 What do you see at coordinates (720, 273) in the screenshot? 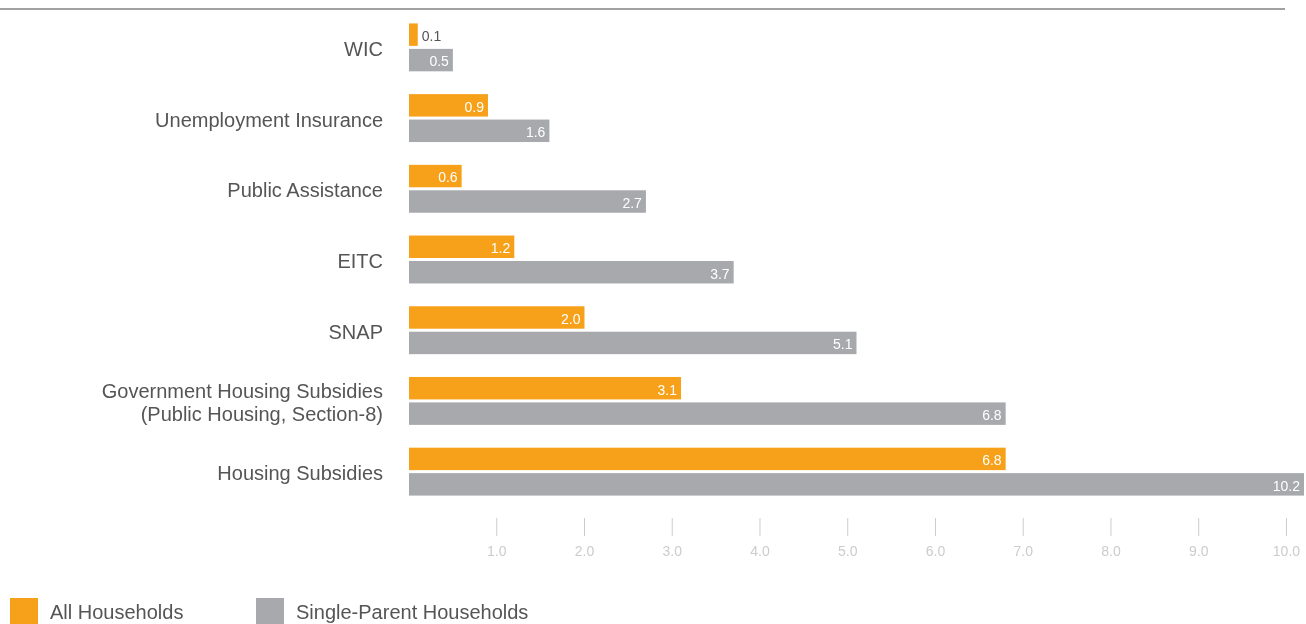
I see `data-label: 3.7` at bounding box center [720, 273].